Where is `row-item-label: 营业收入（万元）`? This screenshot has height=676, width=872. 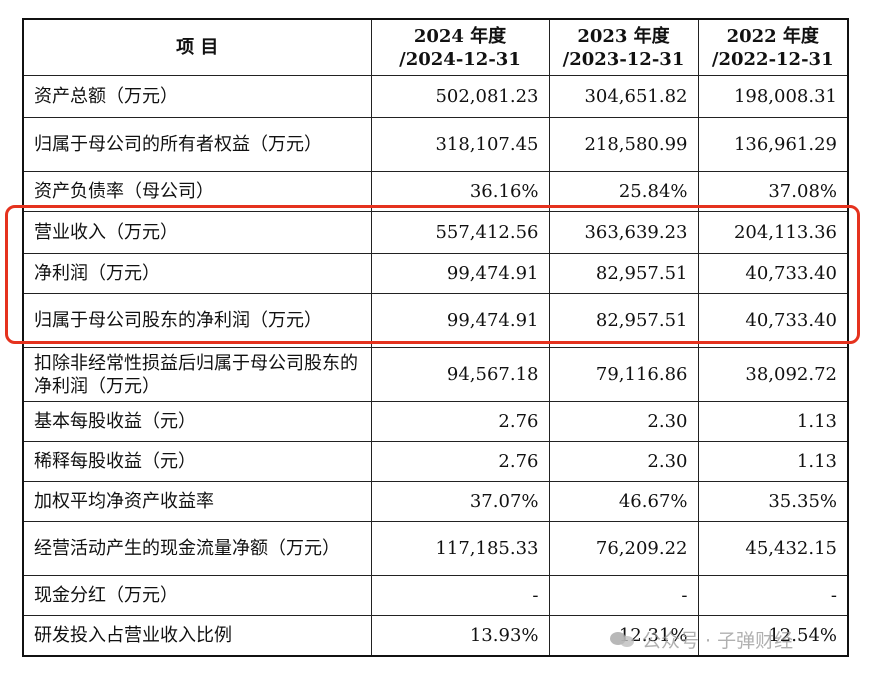 row-item-label: 营业收入（万元） is located at coordinates (197, 232).